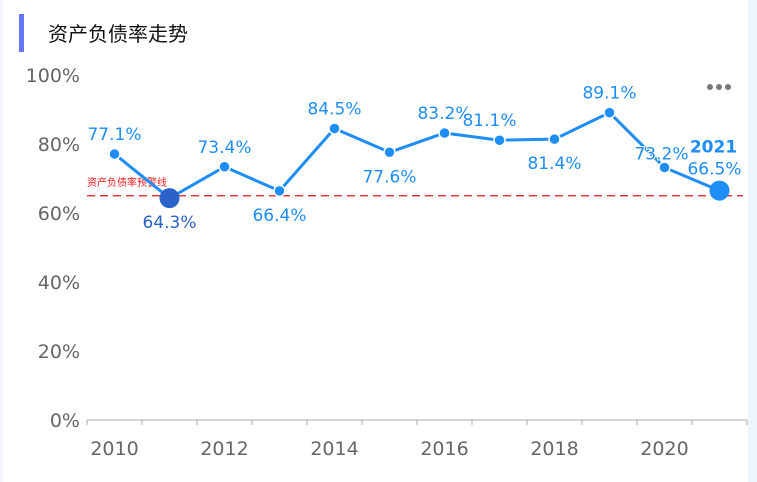 The height and width of the screenshot is (482, 757). What do you see at coordinates (59, 352) in the screenshot?
I see `y-tick-label: 20%` at bounding box center [59, 352].